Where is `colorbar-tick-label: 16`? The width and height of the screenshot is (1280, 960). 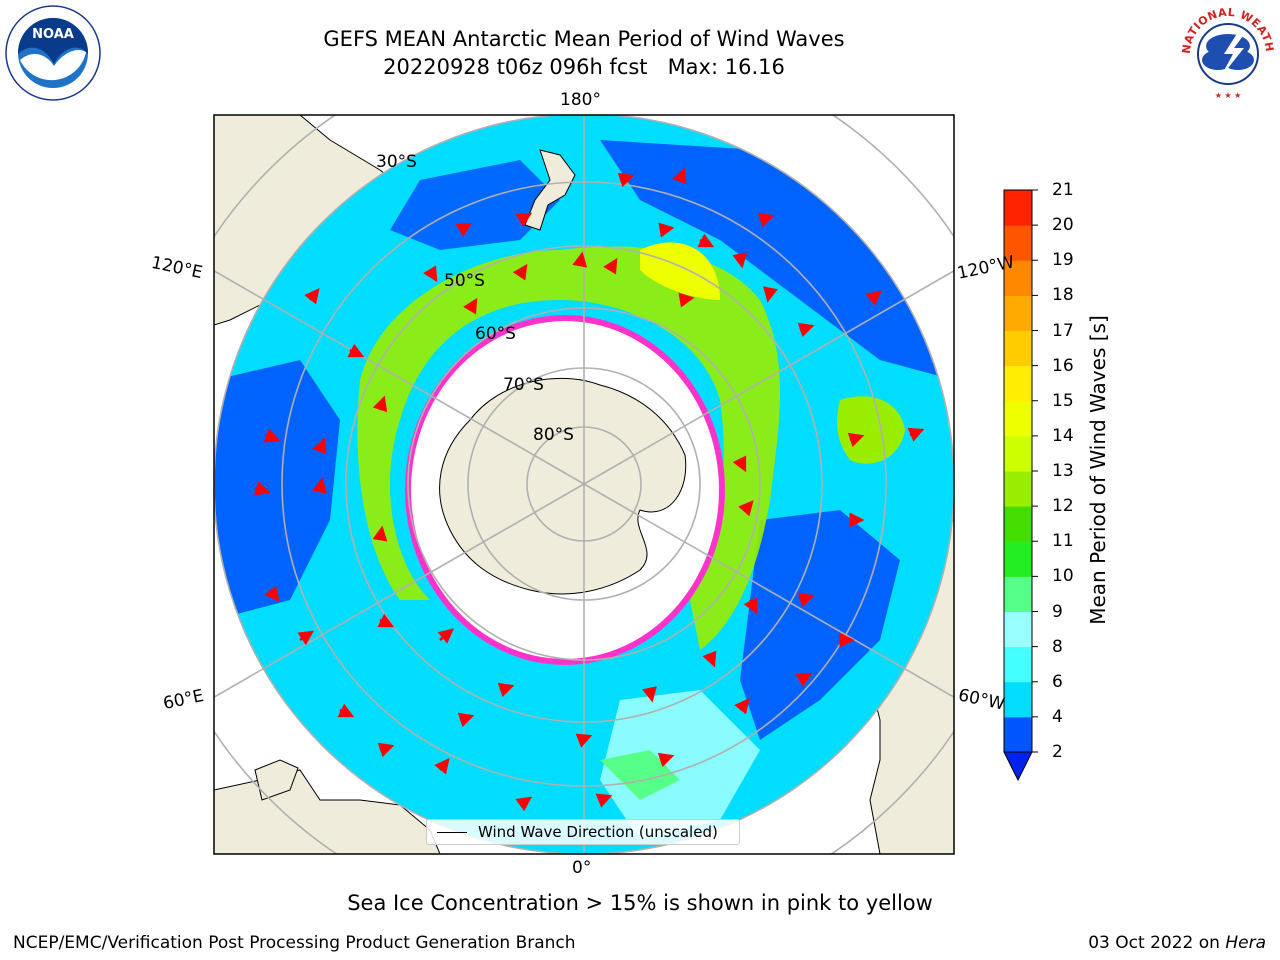
colorbar-tick-label: 16 is located at coordinates (1063, 365).